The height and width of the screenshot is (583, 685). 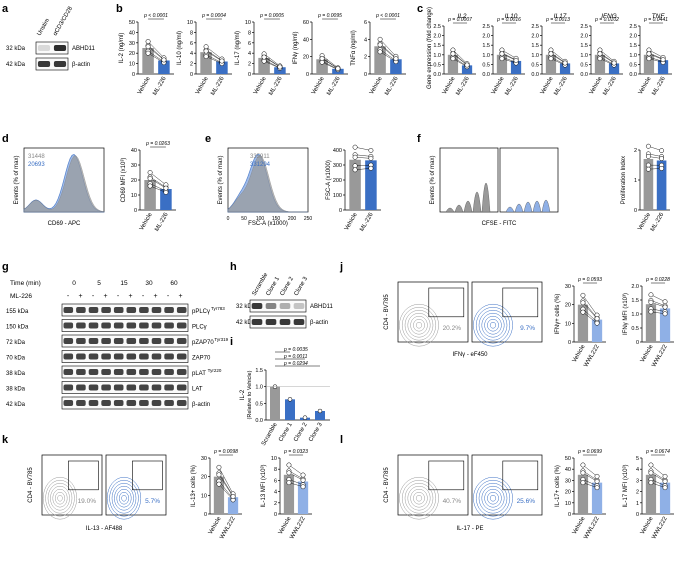 I want to click on blot-lane-label: Unstim, so click(x=44, y=27).